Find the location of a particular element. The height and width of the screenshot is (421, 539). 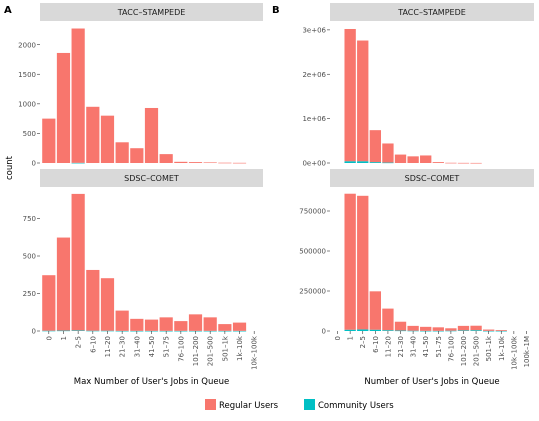

x-axis-title: Number of User's Jobs in Queue is located at coordinates (431, 382).